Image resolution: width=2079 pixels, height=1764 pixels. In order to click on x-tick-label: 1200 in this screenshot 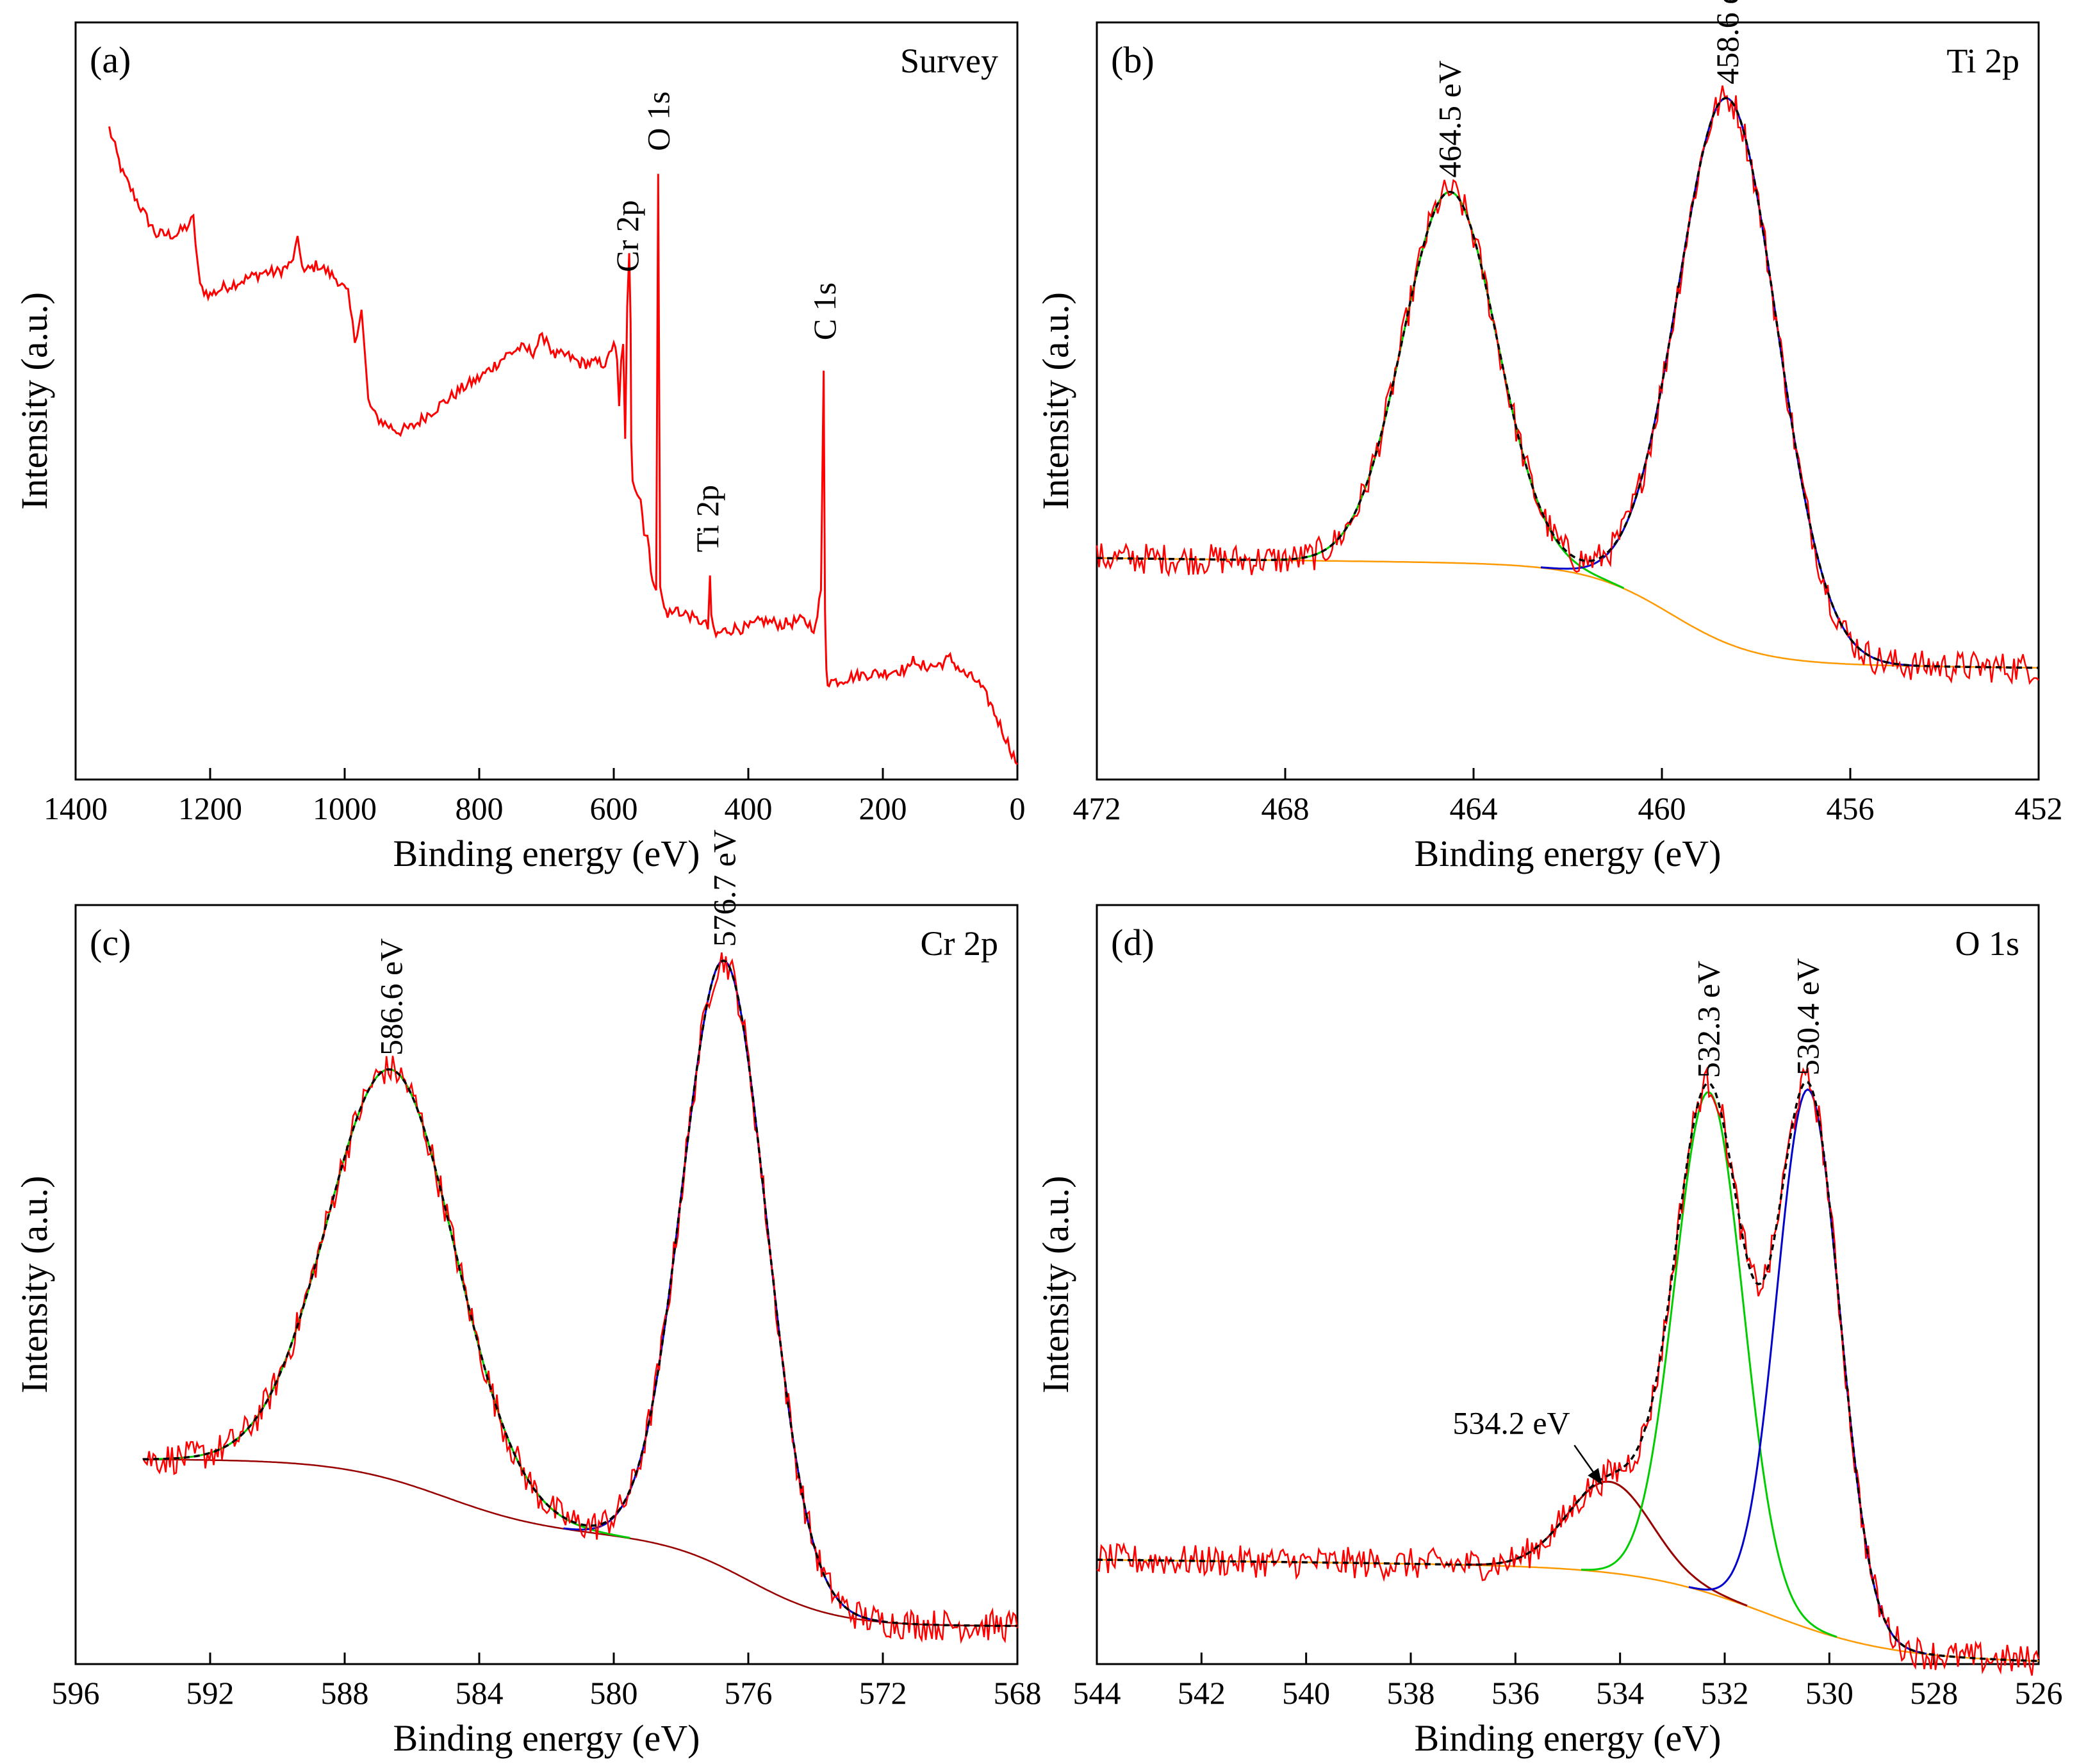, I will do `click(210, 808)`.